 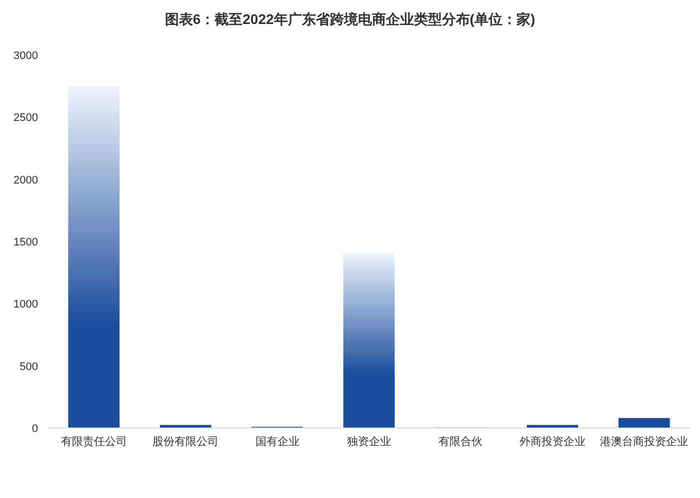 I want to click on x-tick-label: 有限责任公司, so click(x=93, y=441).